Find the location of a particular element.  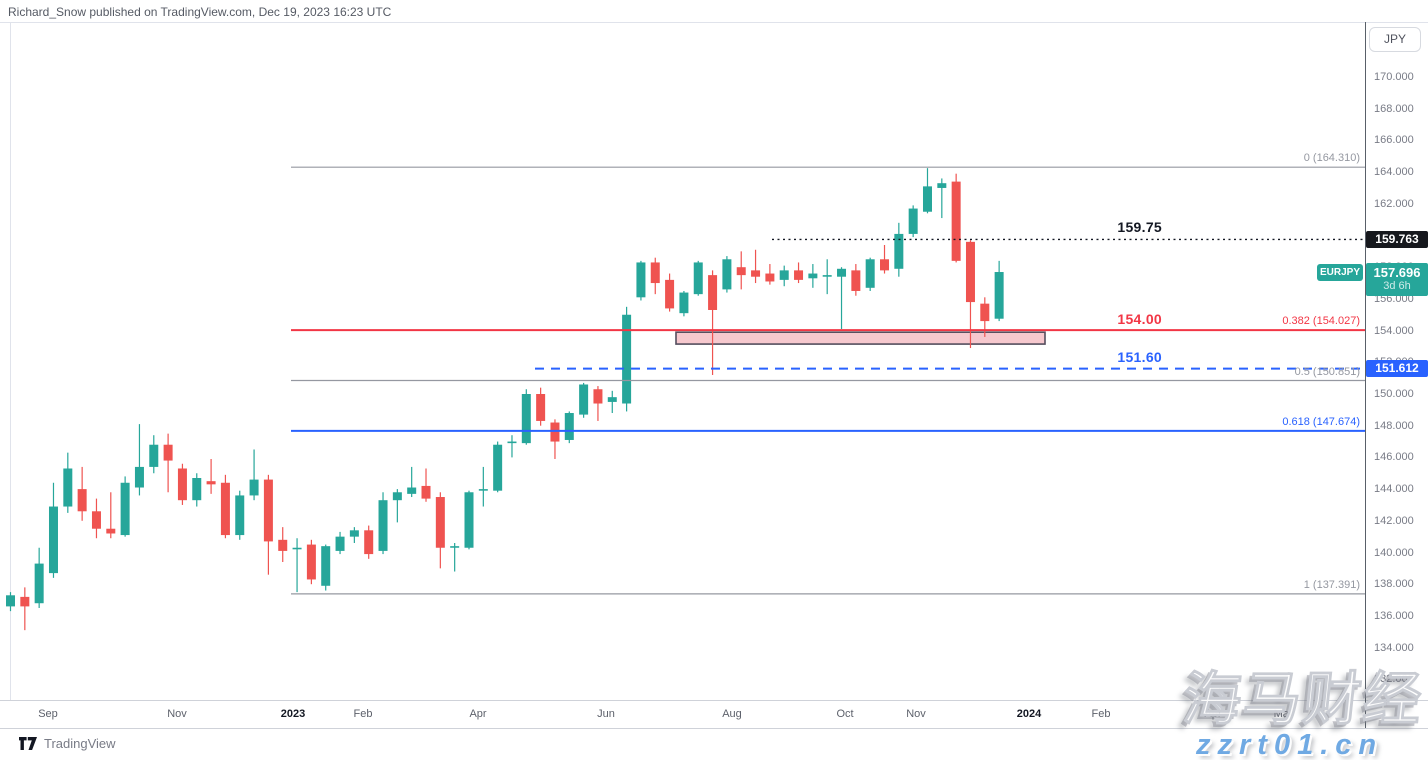

last-price-badge: 157.696 3d 6h is located at coordinates (1397, 279).